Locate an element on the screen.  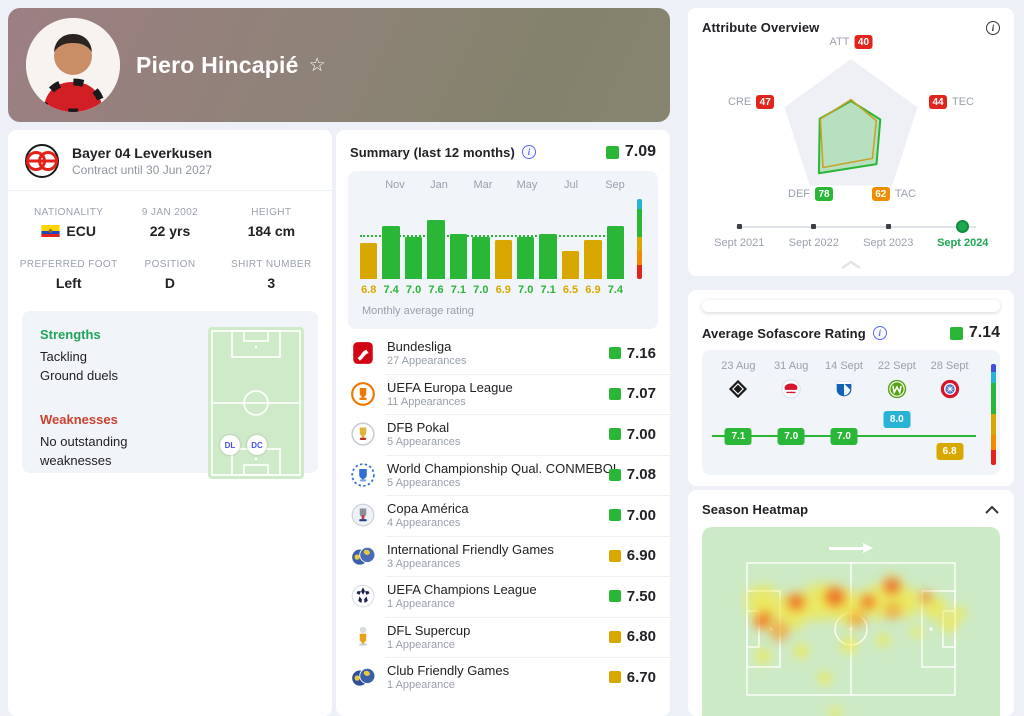
divider is located at coordinates (170, 190).